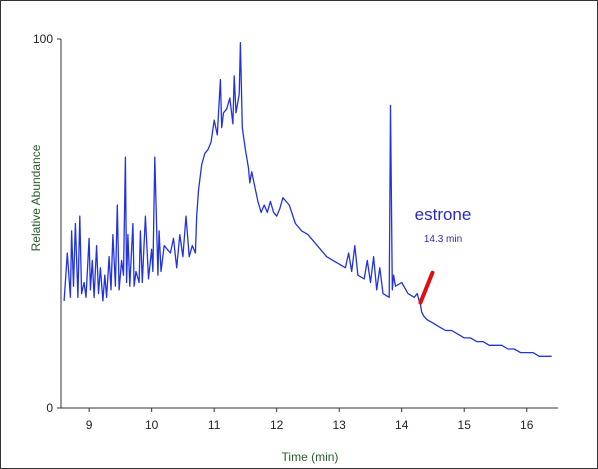 This screenshot has width=598, height=469. Describe the element at coordinates (443, 214) in the screenshot. I see `estrone-label: estrone` at that location.